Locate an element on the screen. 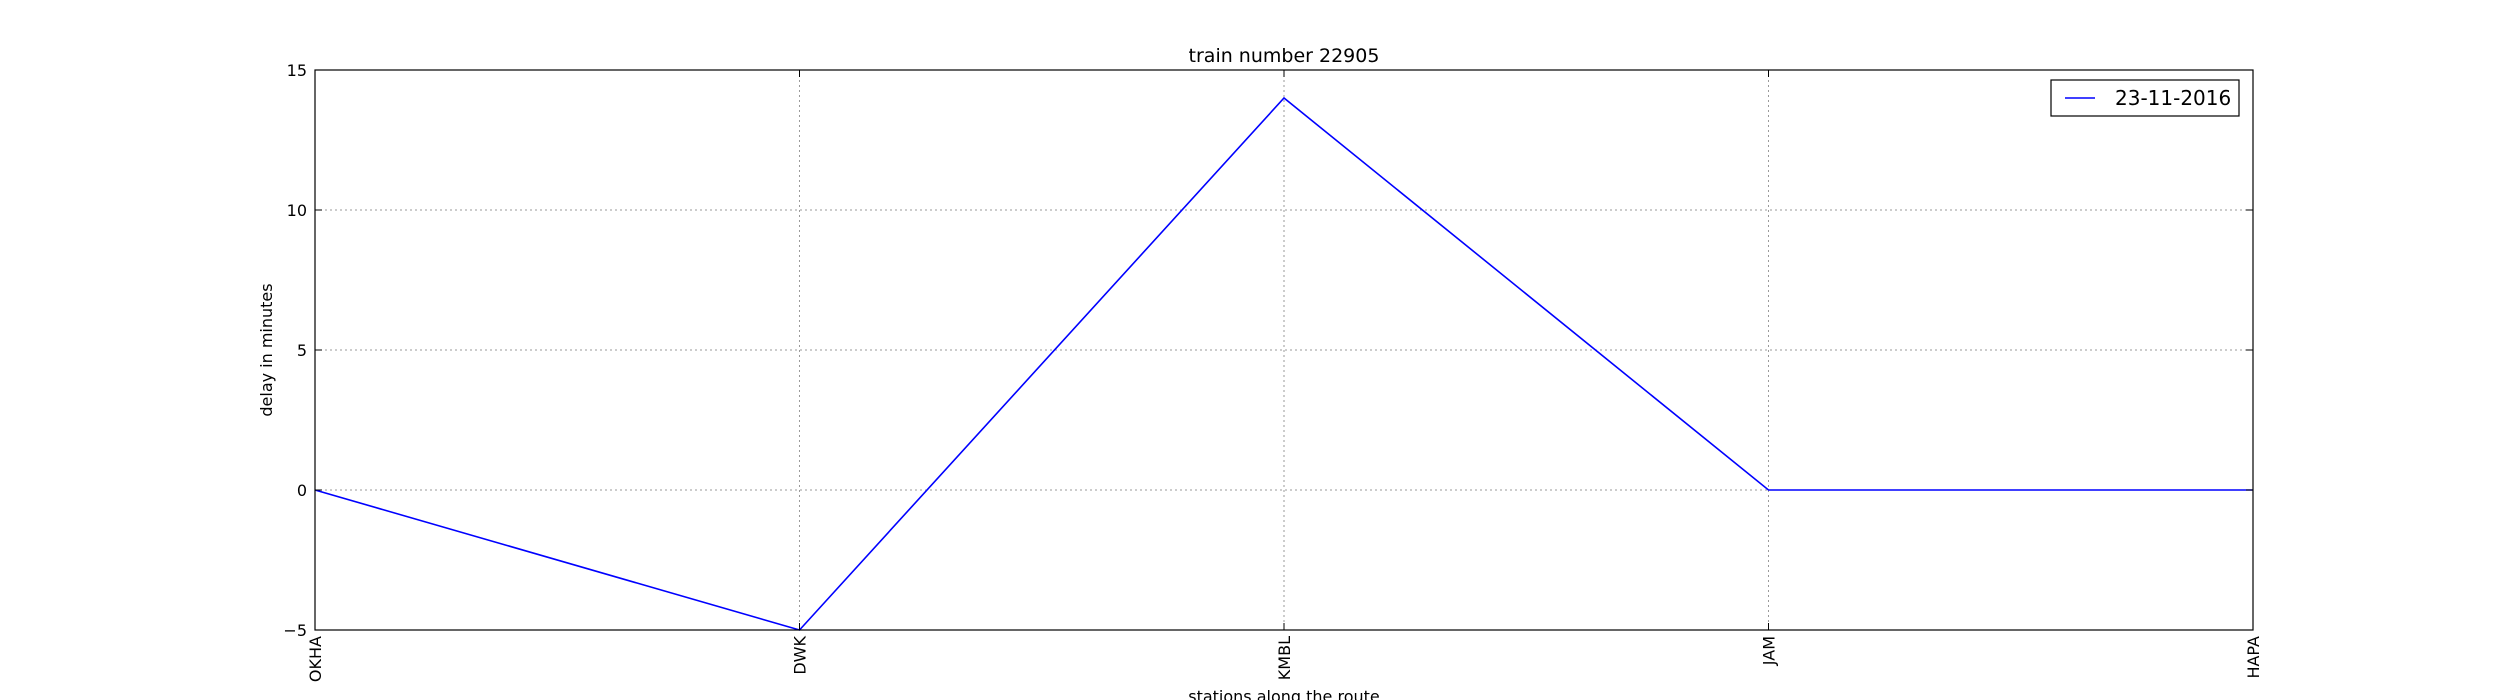  chart-title: train number 22905 is located at coordinates (1284, 56).